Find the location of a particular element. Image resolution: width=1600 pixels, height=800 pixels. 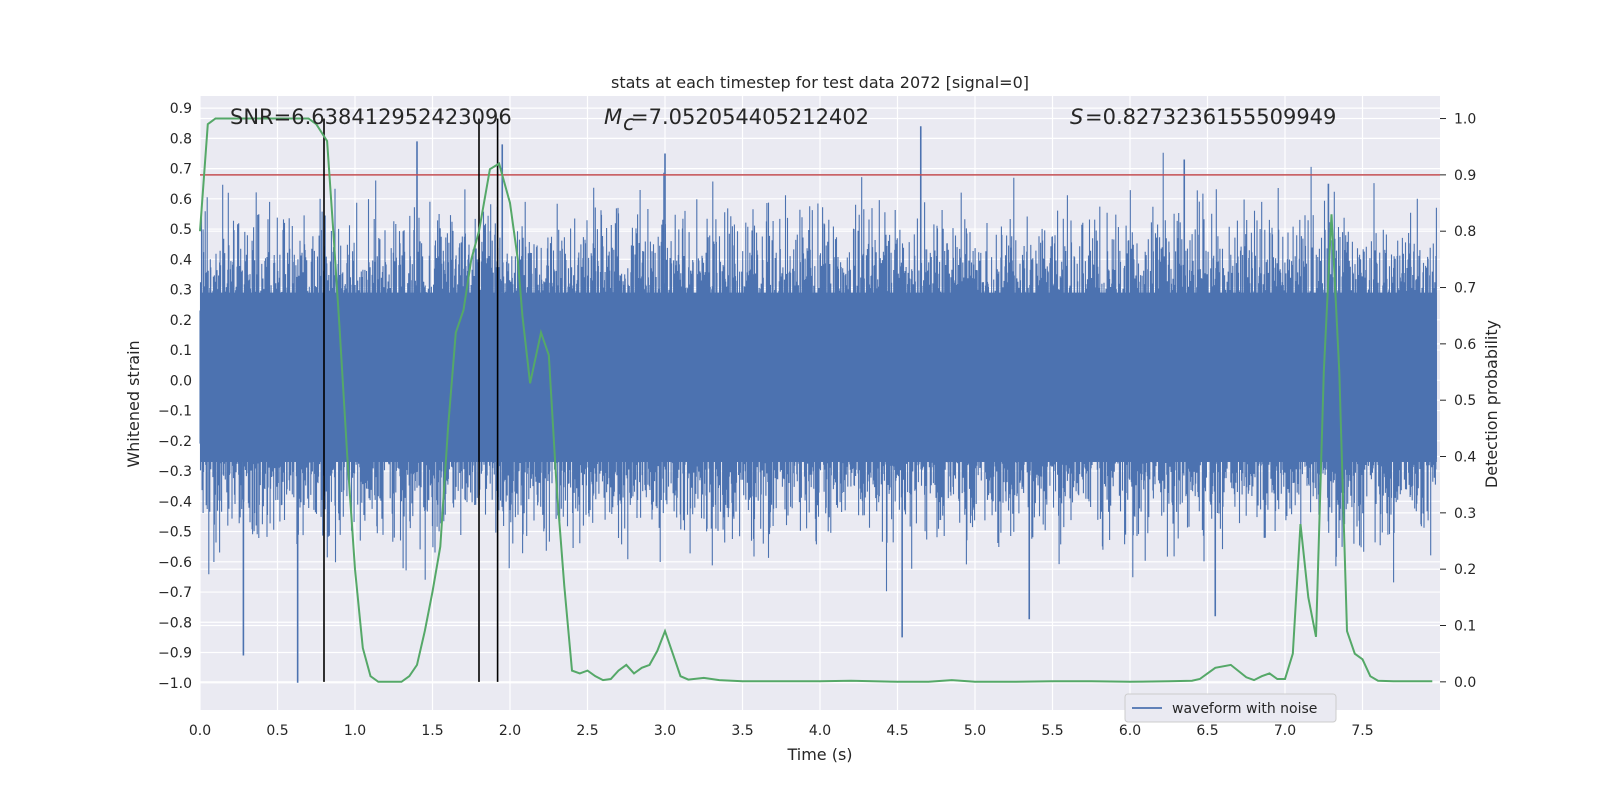

x-tick-label: 7.0 is located at coordinates (1285, 731).